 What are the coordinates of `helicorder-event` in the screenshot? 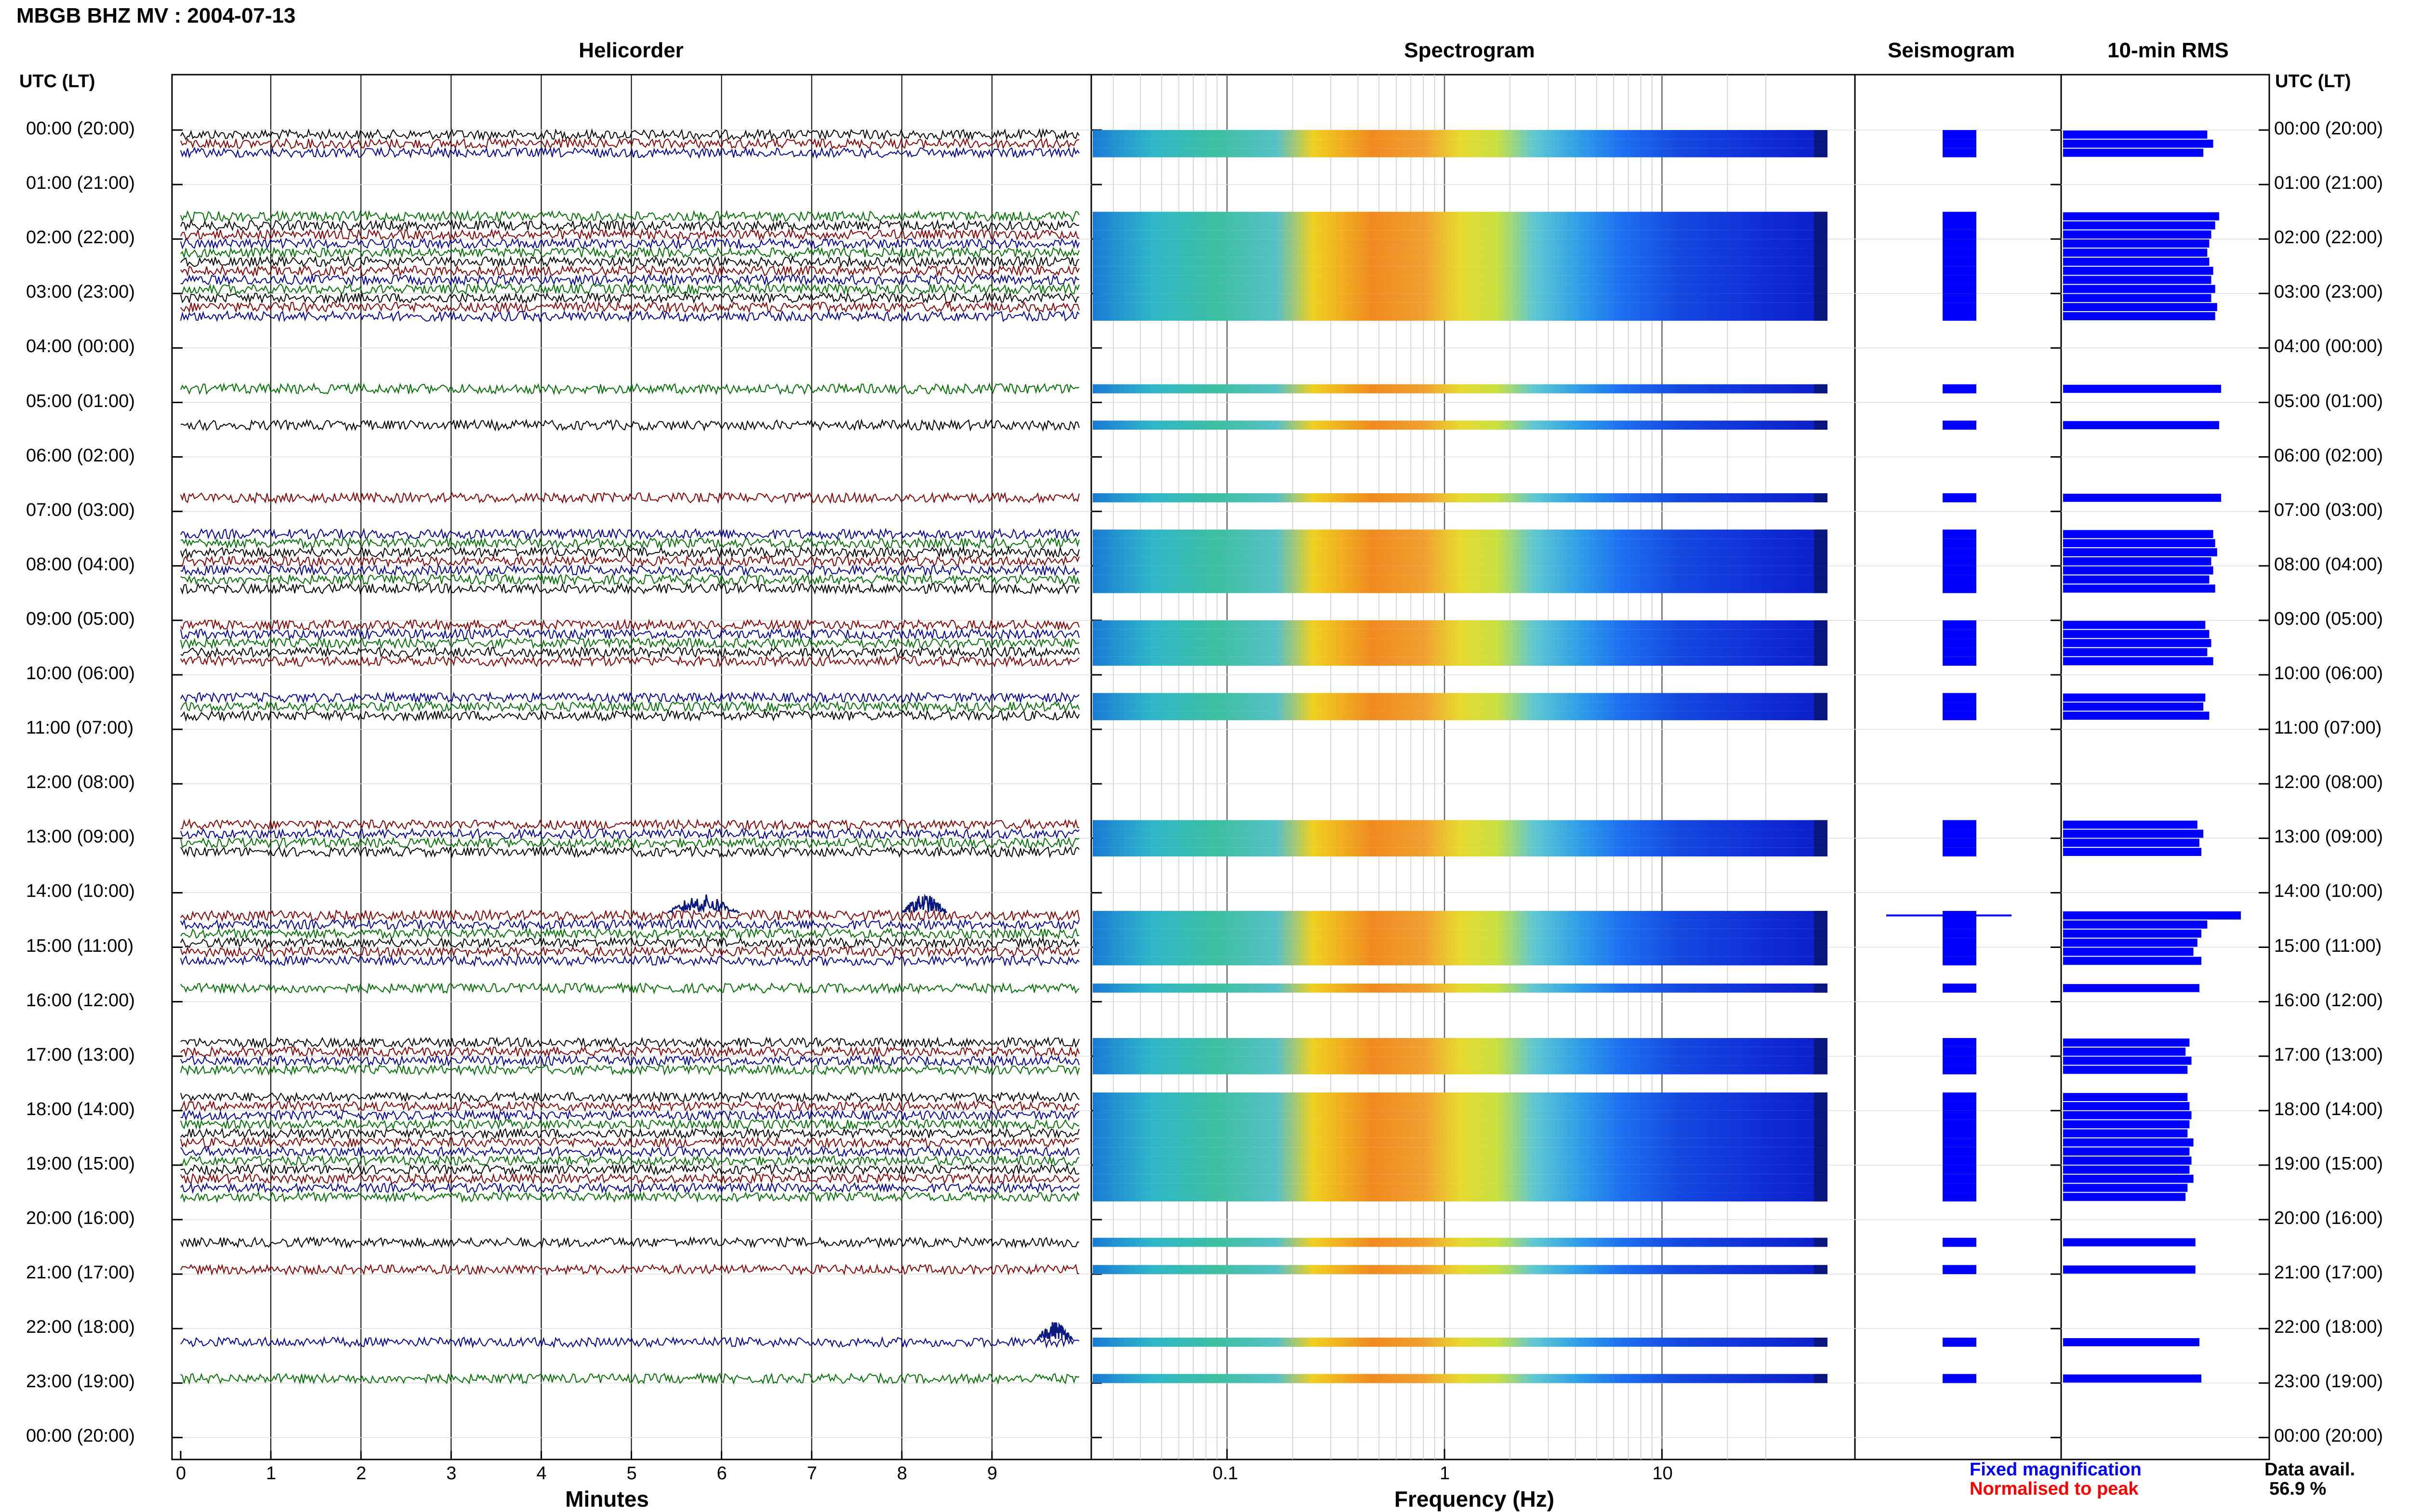 It's located at (703, 904).